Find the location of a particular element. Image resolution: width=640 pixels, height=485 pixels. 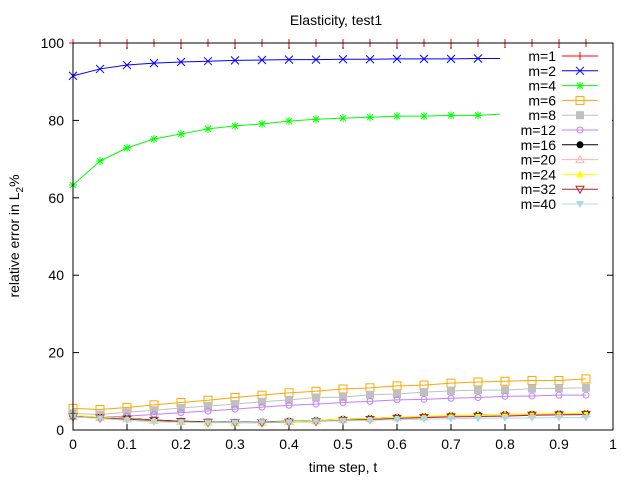

x-axis-label: time step, t is located at coordinates (343, 467).